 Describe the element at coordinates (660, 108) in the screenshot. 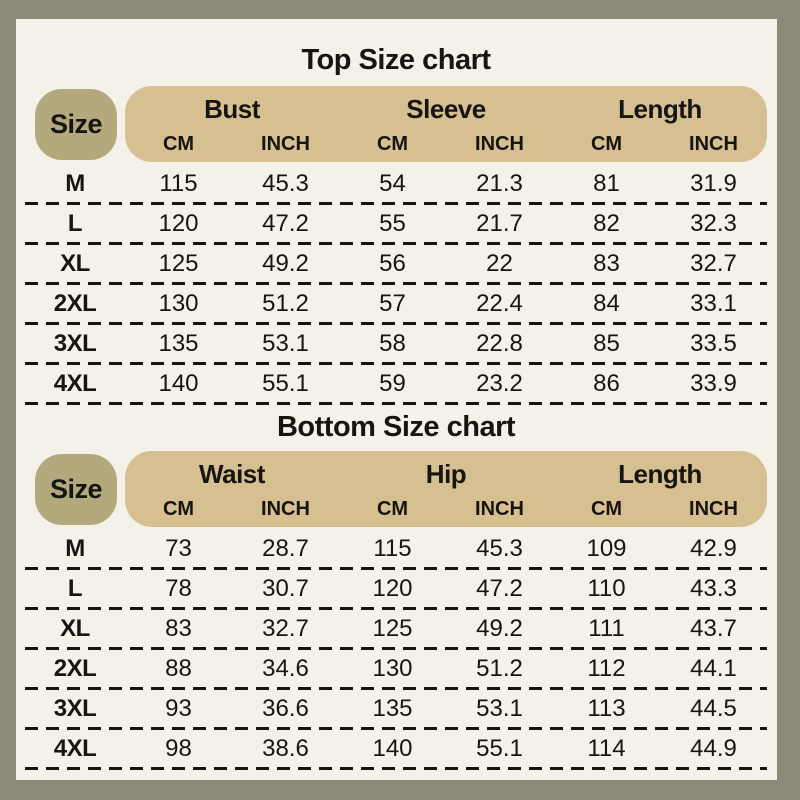

I see `group-header-length: Length` at that location.